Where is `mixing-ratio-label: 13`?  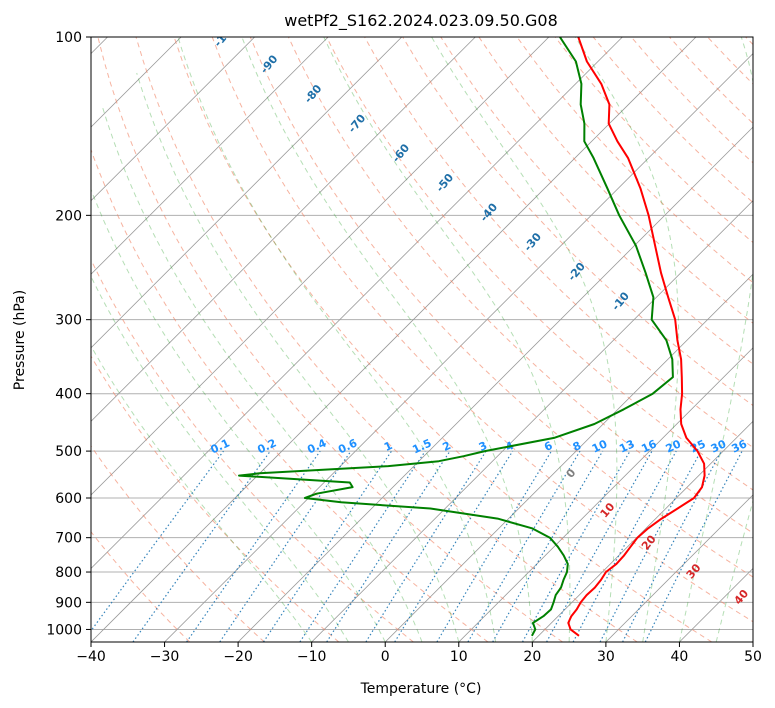 mixing-ratio-label: 13 is located at coordinates (626, 446).